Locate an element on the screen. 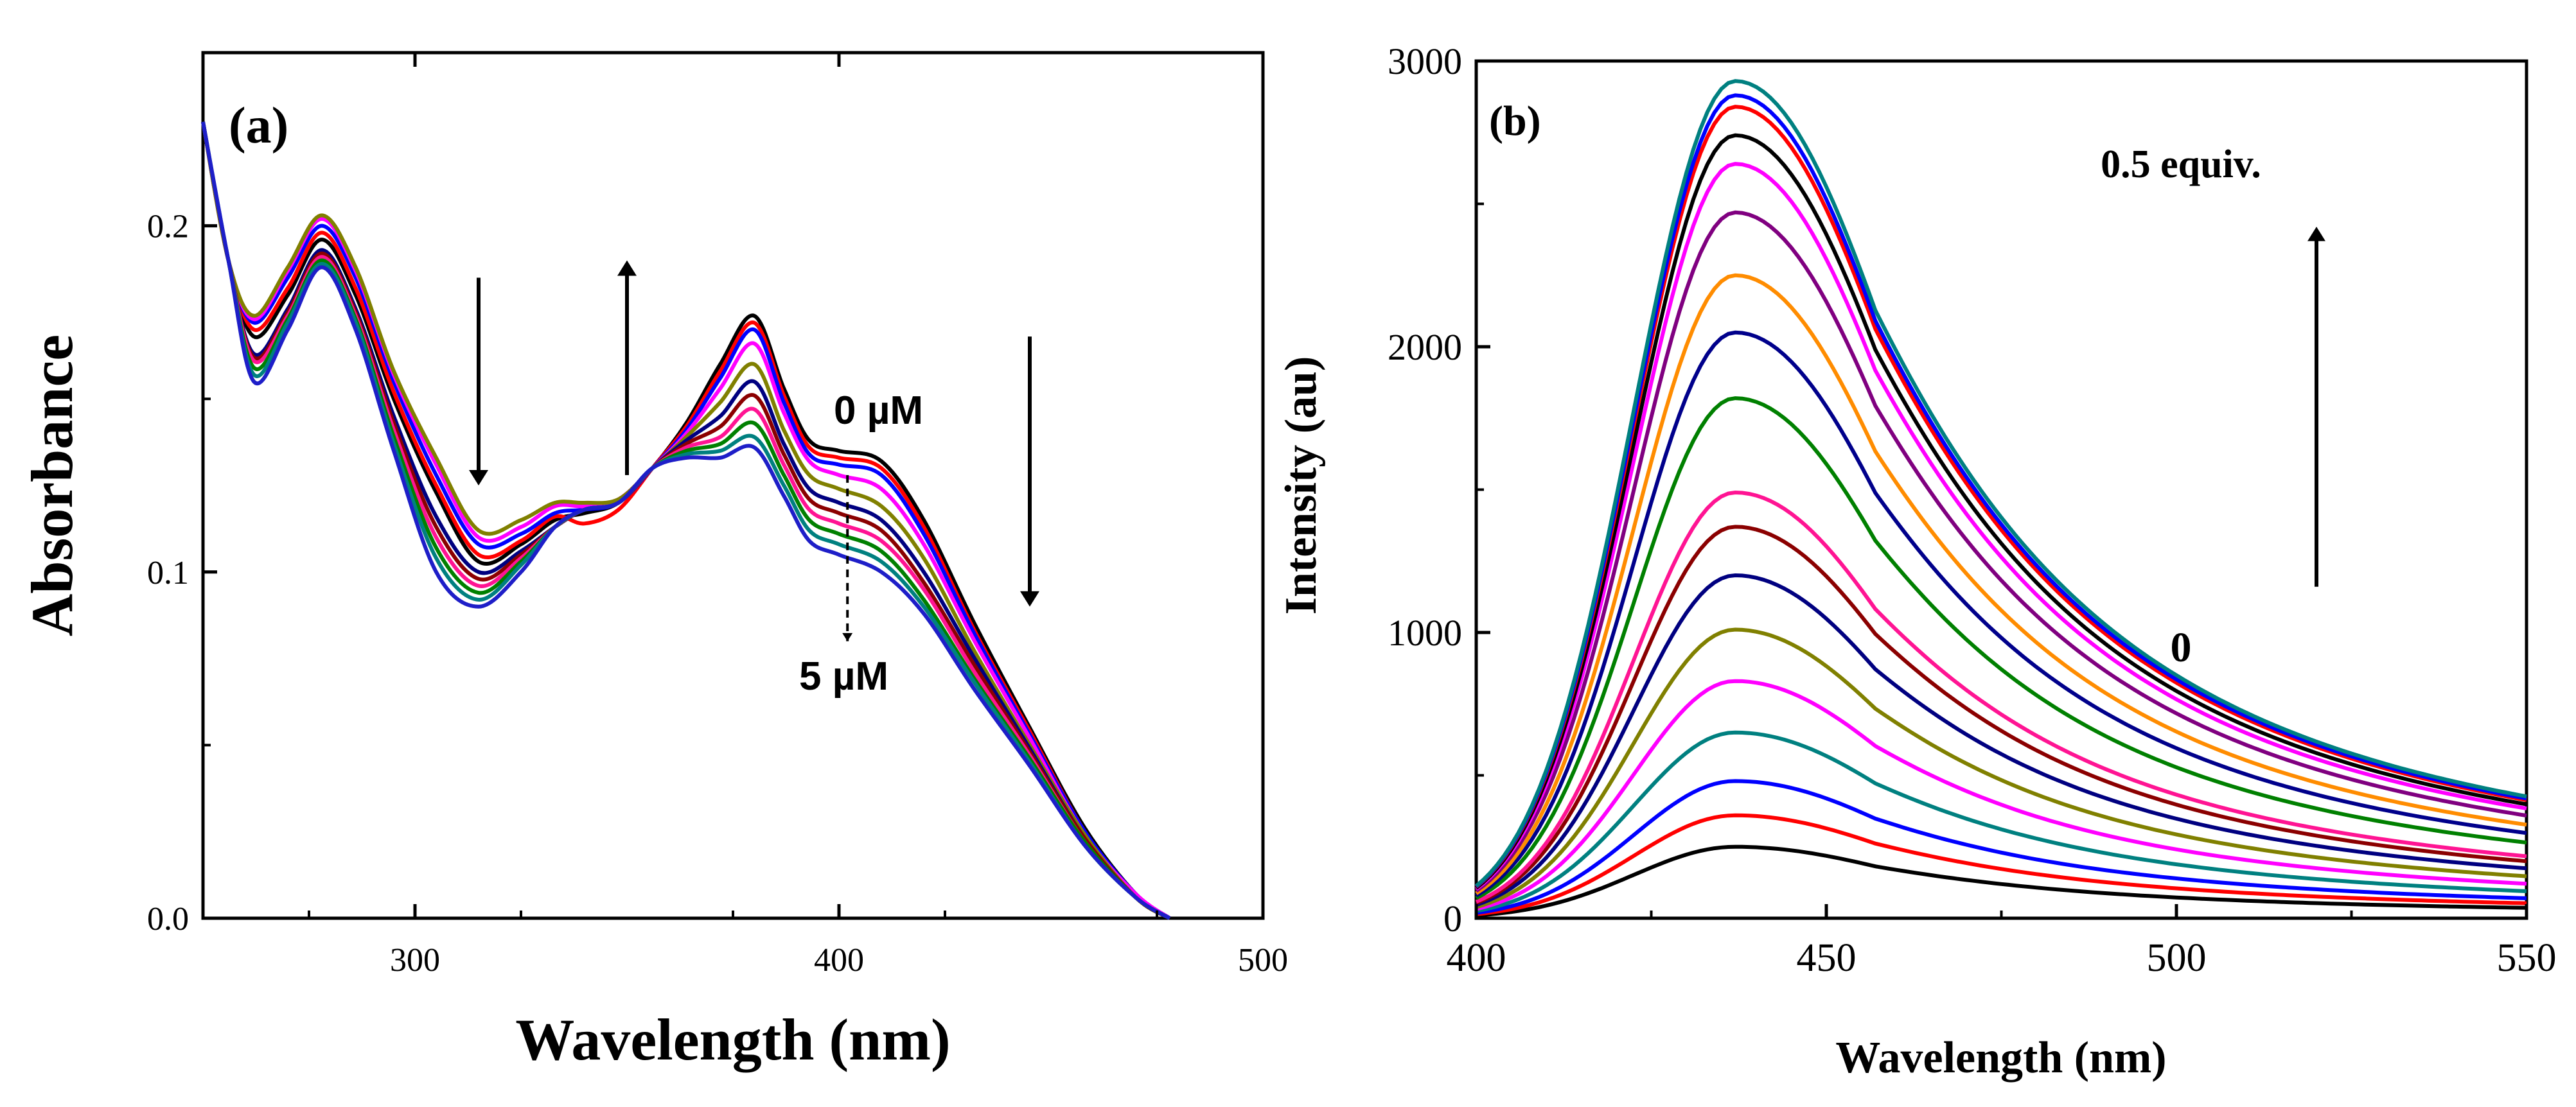  panel-b-xtick-label: 450 is located at coordinates (1827, 958).